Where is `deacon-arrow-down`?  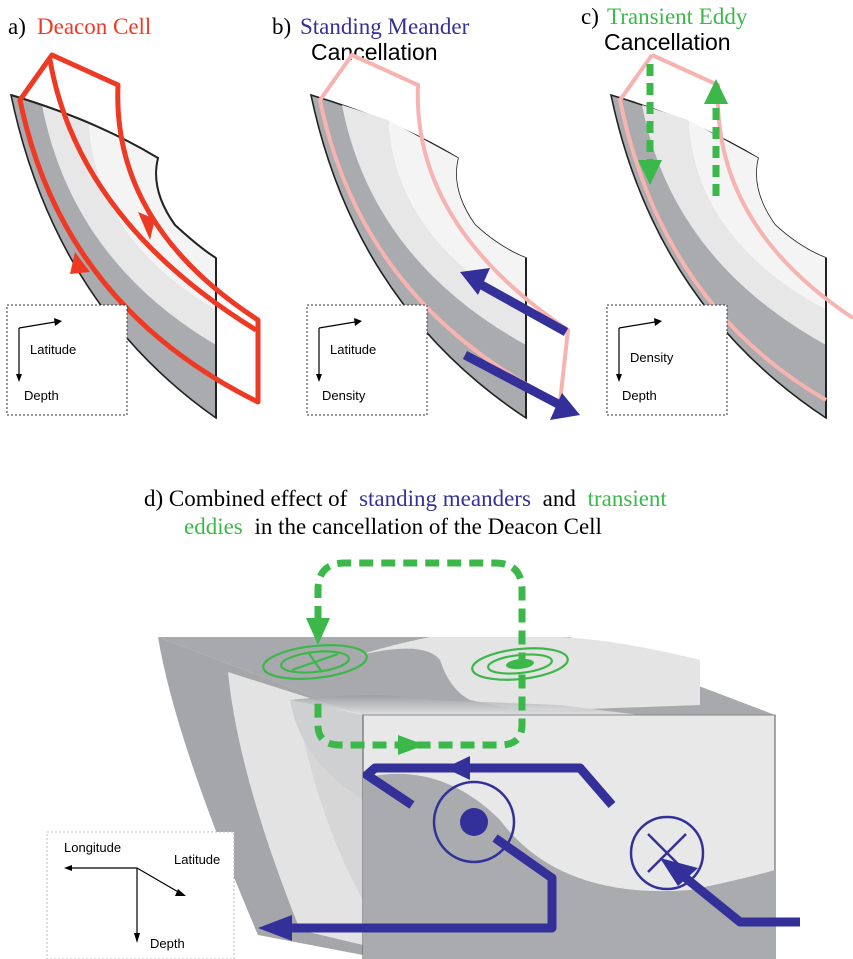
deacon-arrow-down is located at coordinates (146, 226).